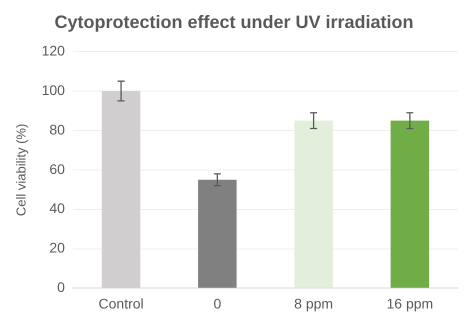 The width and height of the screenshot is (473, 331). Describe the element at coordinates (54, 50) in the screenshot. I see `y-tick-label: 120` at that location.